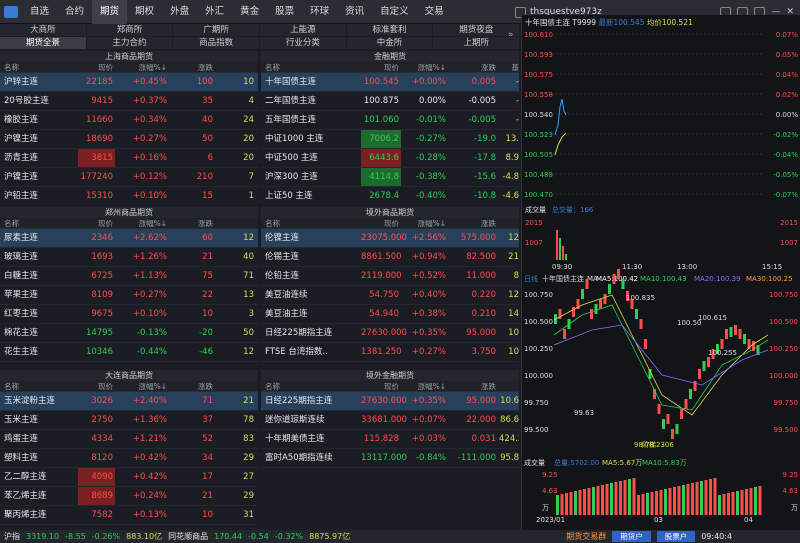 The width and height of the screenshot is (800, 543). What do you see at coordinates (790, 12) in the screenshot?
I see `close-button: ✕` at bounding box center [790, 12].